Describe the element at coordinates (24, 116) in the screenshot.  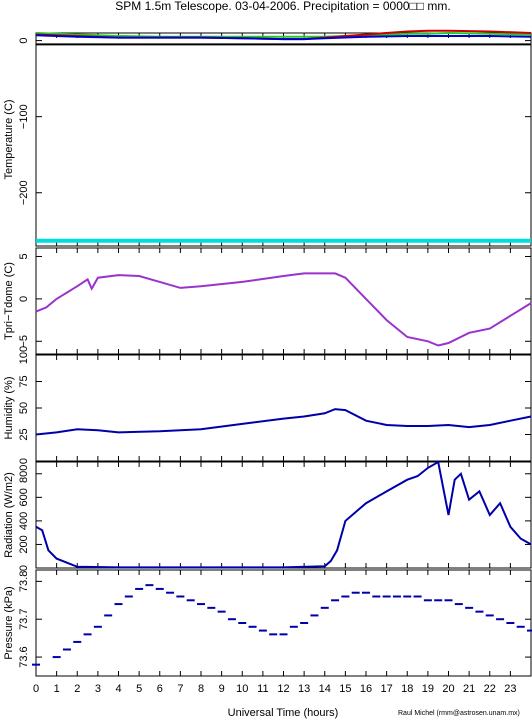
I see `panel-0-ytick-label: −100` at that location.